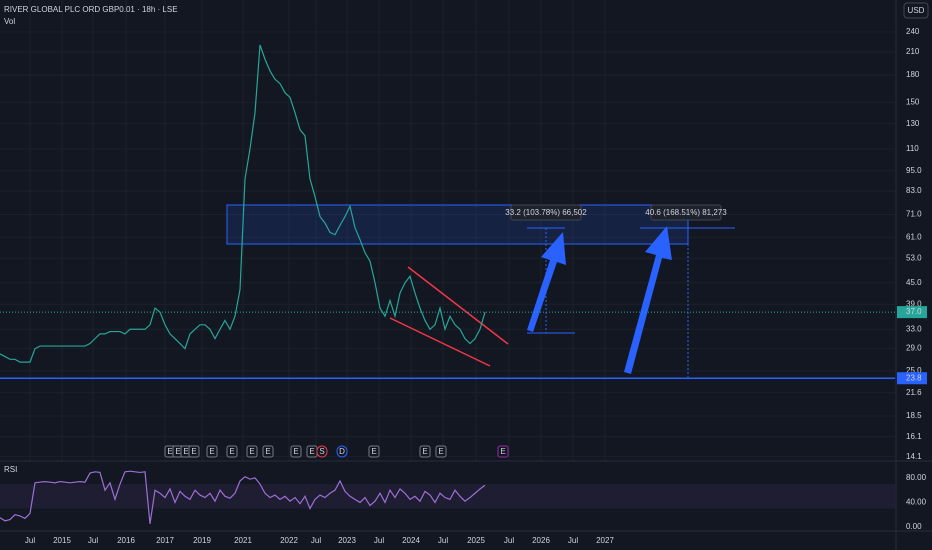 The height and width of the screenshot is (550, 932). What do you see at coordinates (457, 224) in the screenshot?
I see `zone-box` at bounding box center [457, 224].